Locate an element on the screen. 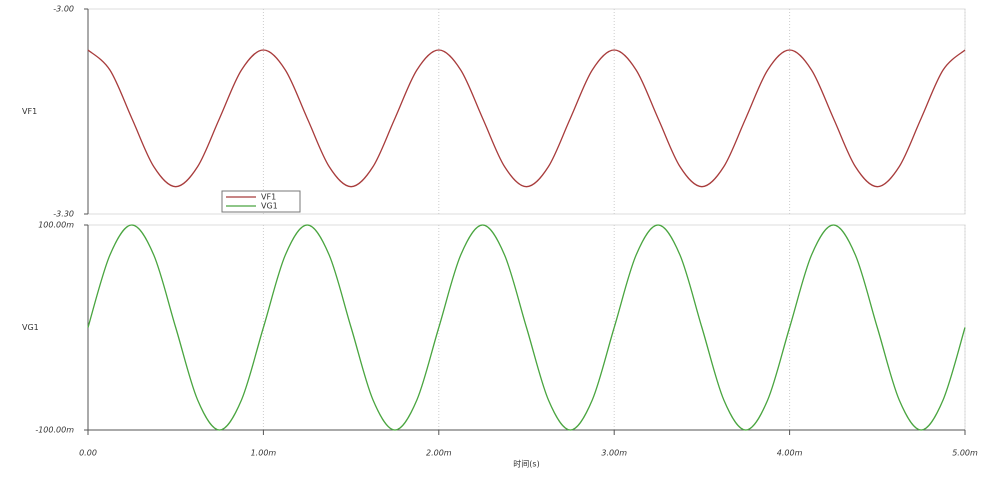 This screenshot has height=478, width=984. x-tick-label: 5.00m is located at coordinates (965, 453).